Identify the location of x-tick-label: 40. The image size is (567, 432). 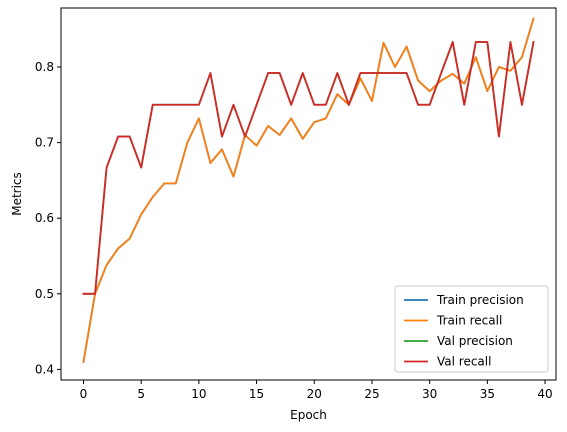
(544, 394).